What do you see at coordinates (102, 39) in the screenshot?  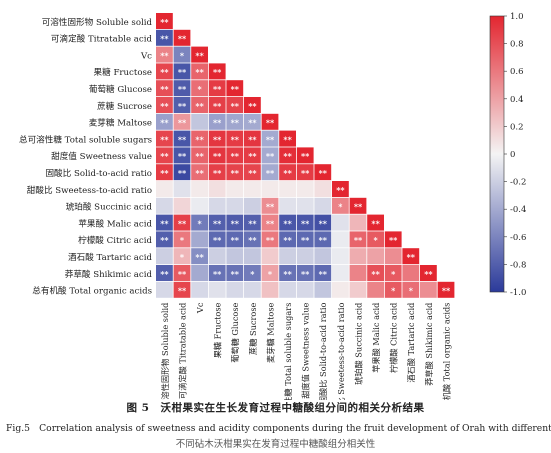 I see `row-label: 可滴定酸 Titratable acid` at bounding box center [102, 39].